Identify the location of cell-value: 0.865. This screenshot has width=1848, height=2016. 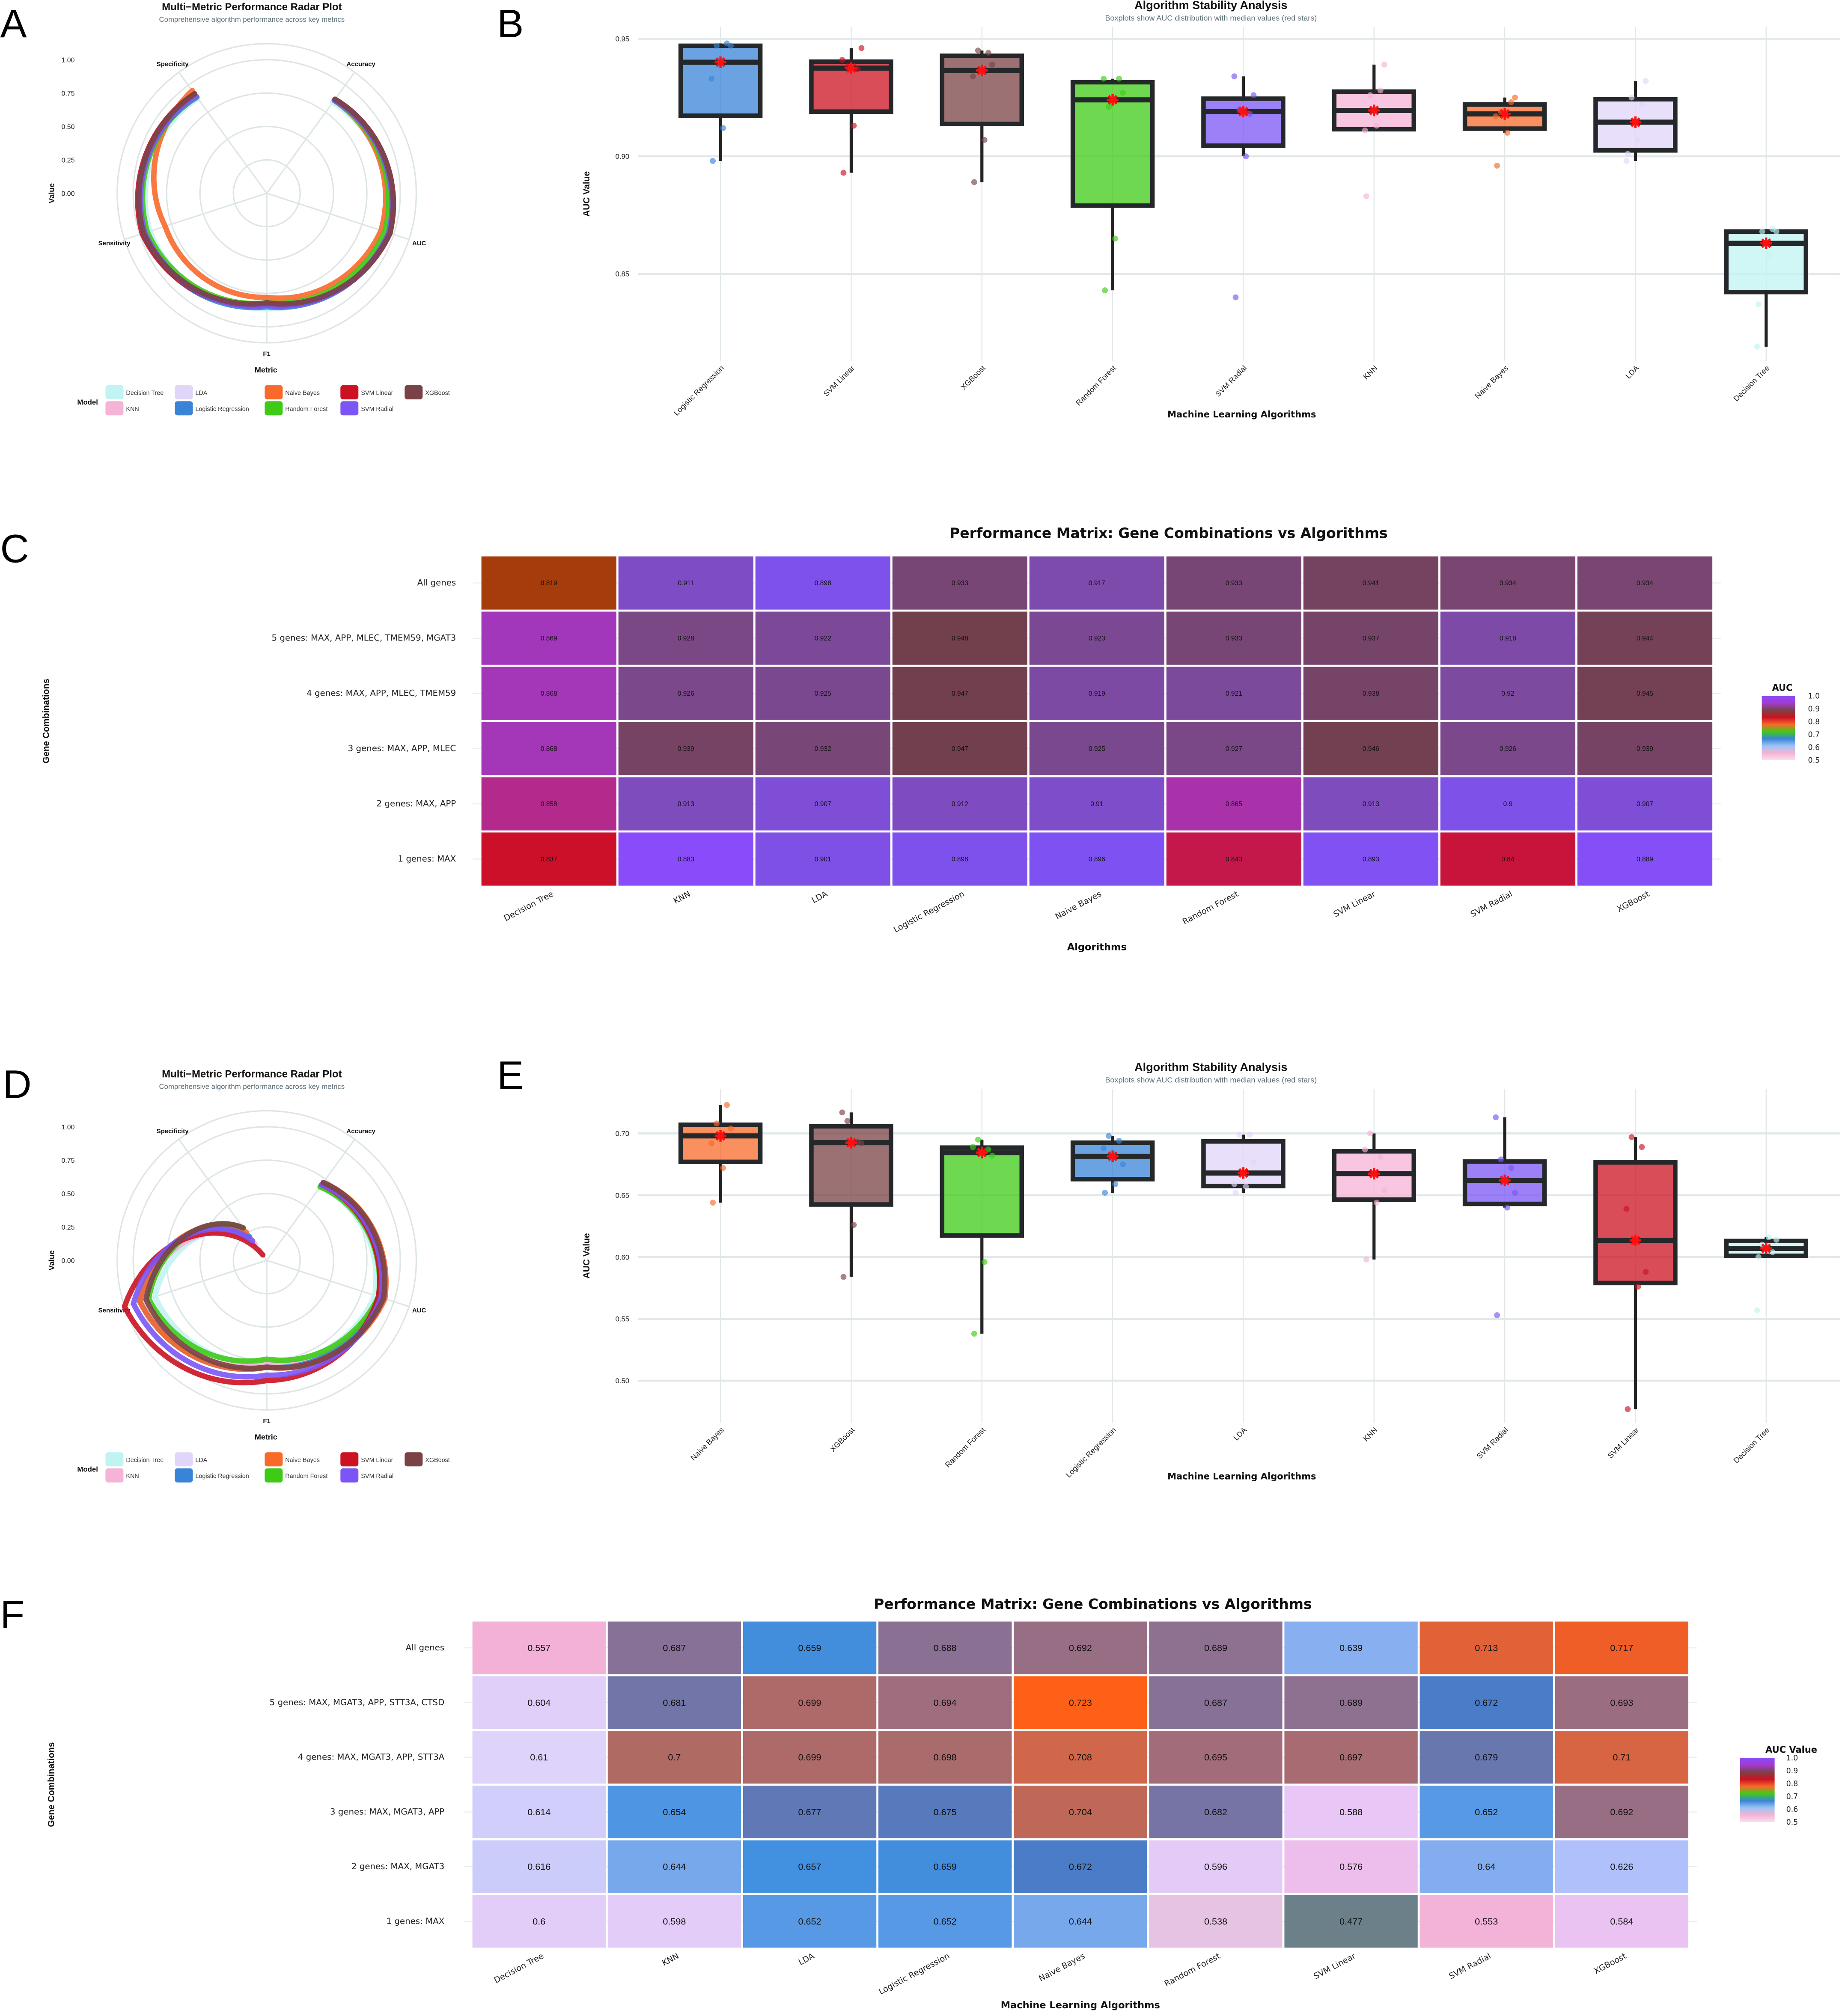
(1234, 804).